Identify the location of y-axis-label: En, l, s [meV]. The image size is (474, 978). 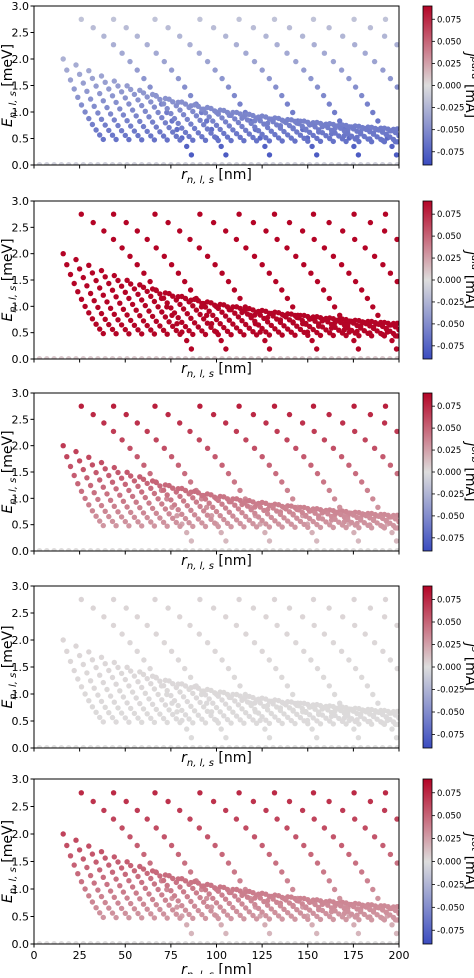
(9, 861).